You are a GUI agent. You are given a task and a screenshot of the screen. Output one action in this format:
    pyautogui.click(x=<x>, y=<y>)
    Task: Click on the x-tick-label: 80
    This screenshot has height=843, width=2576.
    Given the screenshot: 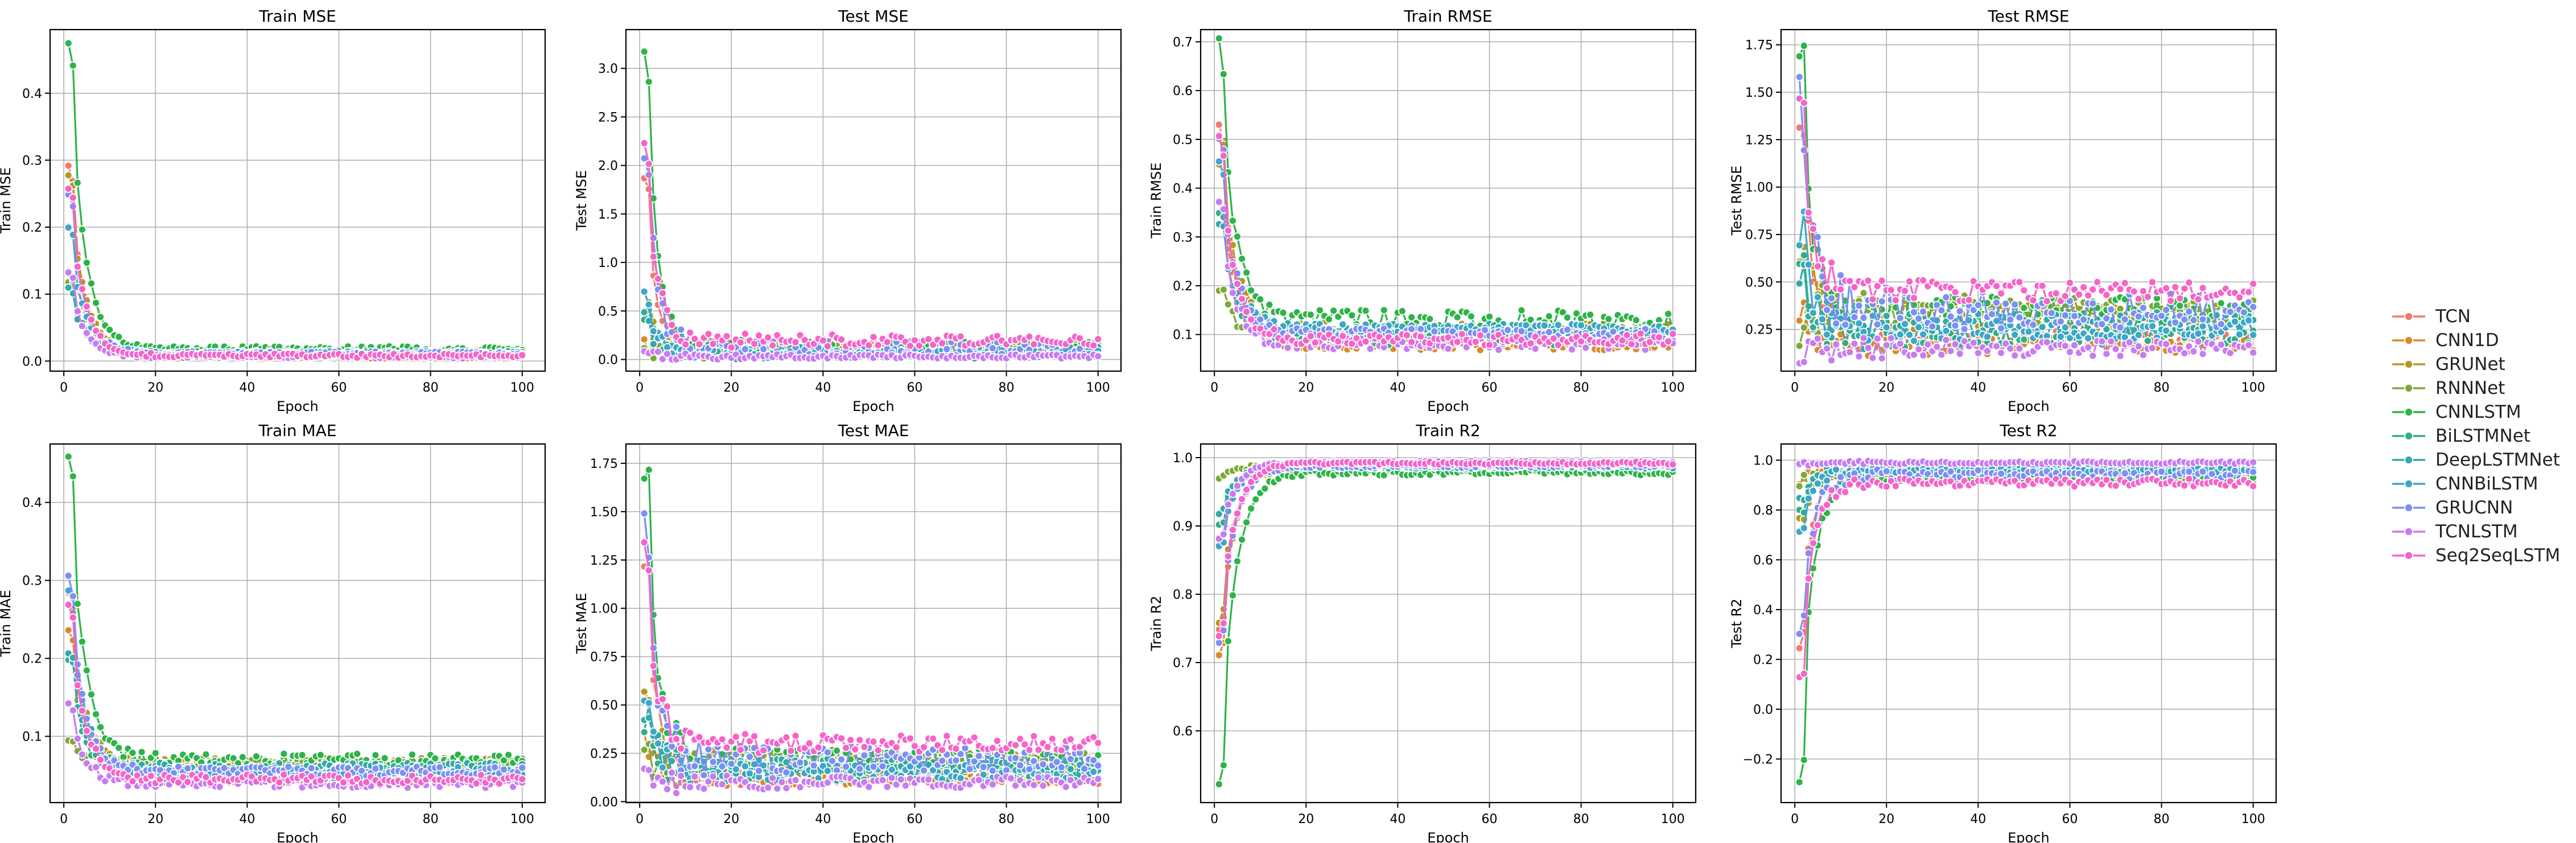 What is the action you would take?
    pyautogui.click(x=2162, y=388)
    